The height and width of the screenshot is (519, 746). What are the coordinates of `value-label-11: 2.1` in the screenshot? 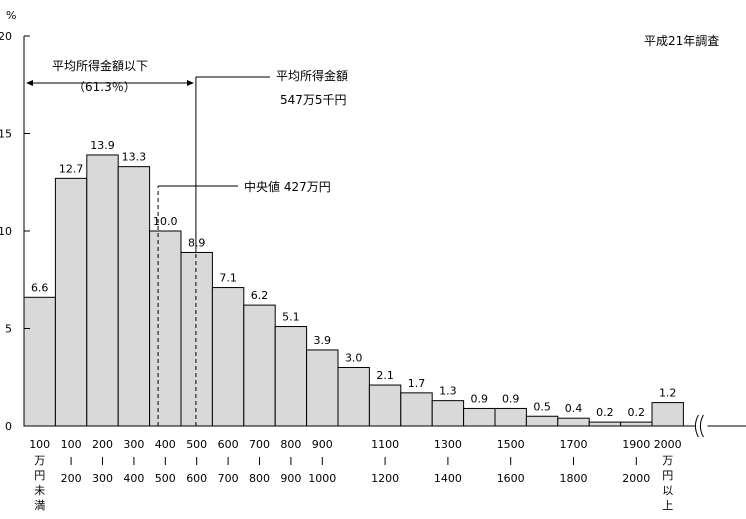 It's located at (385, 375).